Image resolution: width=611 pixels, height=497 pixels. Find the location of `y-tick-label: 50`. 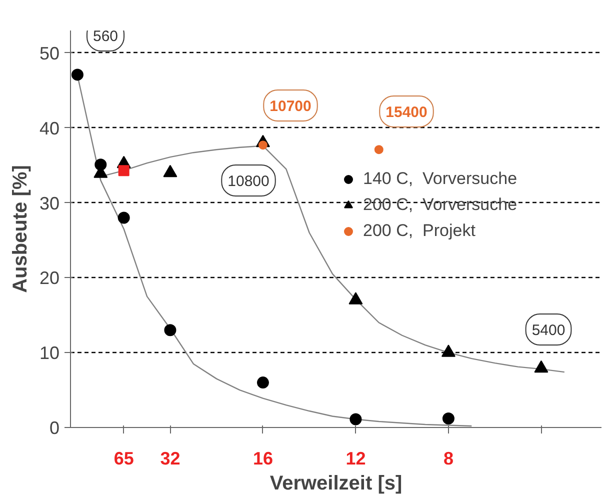

y-tick-label: 50 is located at coordinates (49, 53).